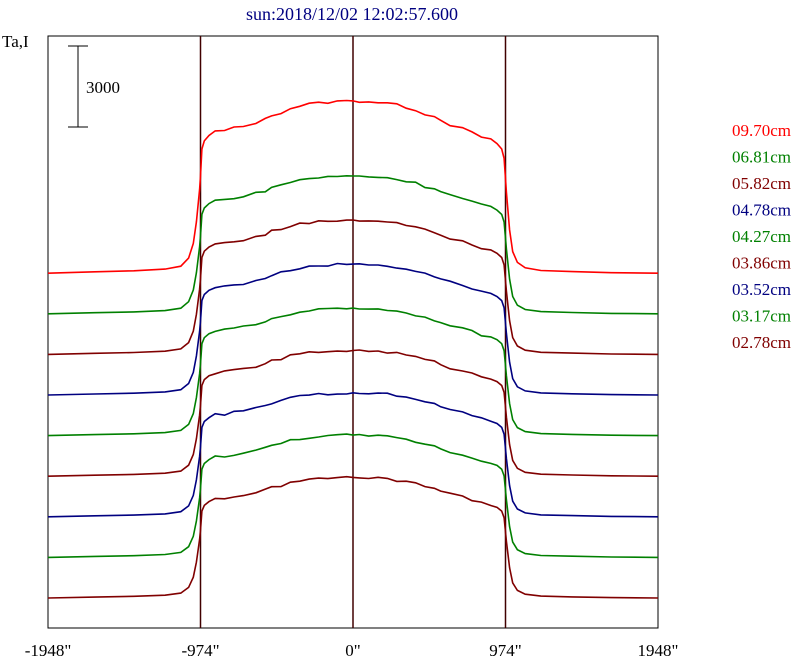 The height and width of the screenshot is (662, 807). What do you see at coordinates (761, 130) in the screenshot?
I see `legend-entry: 09.70cm` at bounding box center [761, 130].